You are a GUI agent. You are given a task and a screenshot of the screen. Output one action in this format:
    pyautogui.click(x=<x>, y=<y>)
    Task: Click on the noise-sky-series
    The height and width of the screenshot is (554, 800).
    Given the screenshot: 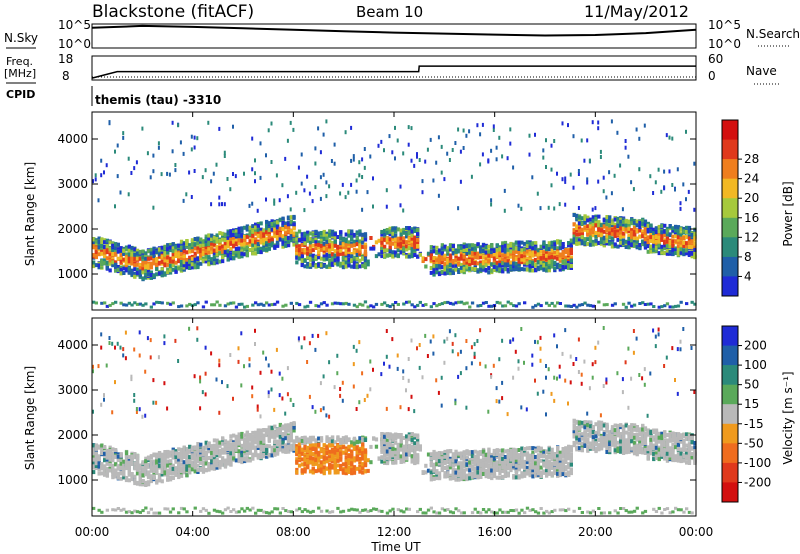 What is the action you would take?
    pyautogui.click(x=394, y=30)
    